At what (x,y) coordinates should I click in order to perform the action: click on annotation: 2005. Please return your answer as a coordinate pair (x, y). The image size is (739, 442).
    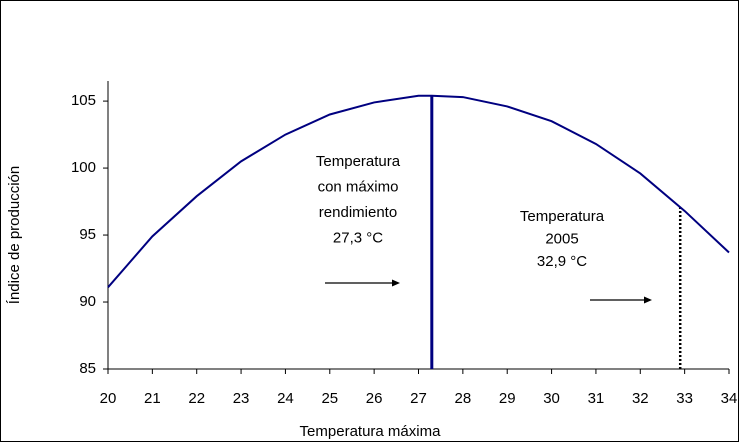
    Looking at the image, I should click on (561, 238).